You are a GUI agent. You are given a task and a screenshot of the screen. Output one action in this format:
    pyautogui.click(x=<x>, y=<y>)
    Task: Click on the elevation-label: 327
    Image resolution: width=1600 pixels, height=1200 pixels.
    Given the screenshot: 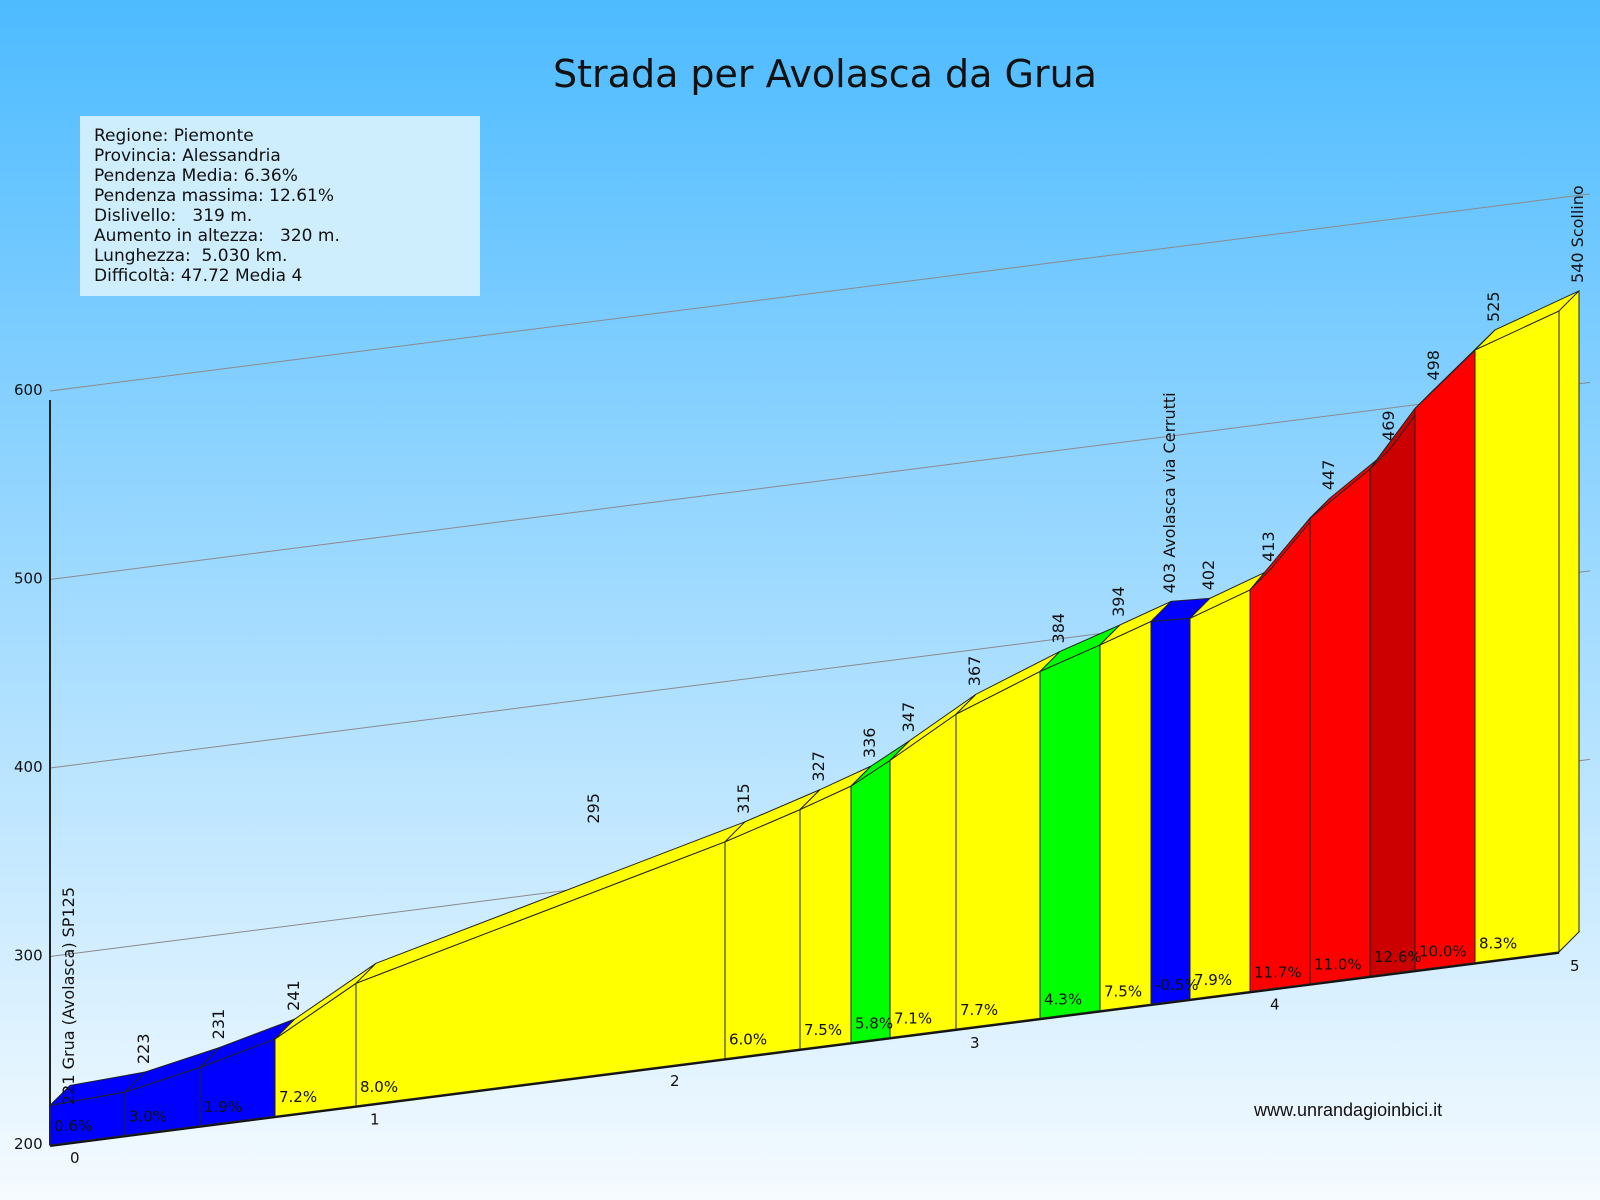 What is the action you would take?
    pyautogui.click(x=818, y=766)
    